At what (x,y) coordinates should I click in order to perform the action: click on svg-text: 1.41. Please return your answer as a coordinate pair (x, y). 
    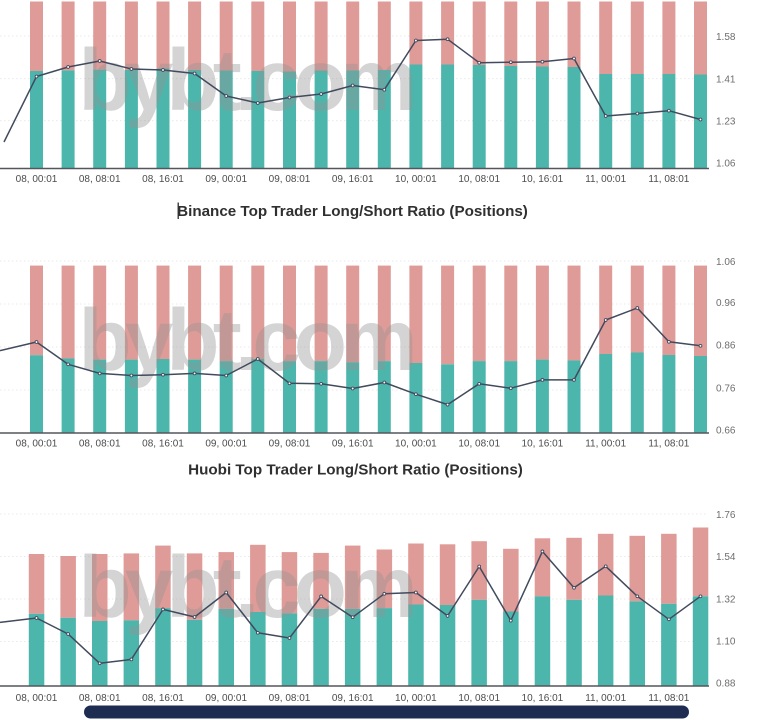
    Looking at the image, I should click on (726, 80).